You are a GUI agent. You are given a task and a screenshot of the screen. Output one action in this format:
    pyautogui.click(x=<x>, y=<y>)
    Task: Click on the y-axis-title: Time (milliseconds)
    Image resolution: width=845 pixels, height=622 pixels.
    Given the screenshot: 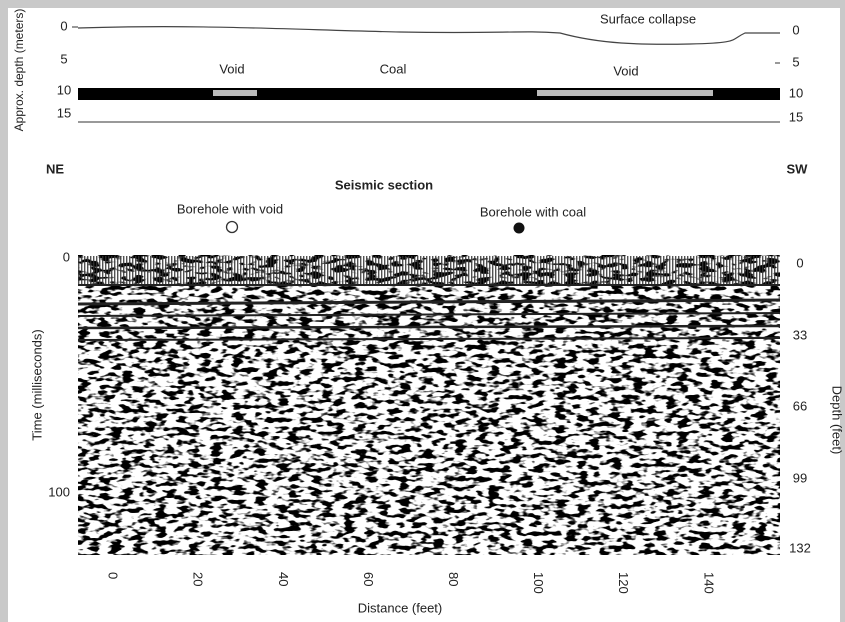 What is the action you would take?
    pyautogui.click(x=36, y=384)
    